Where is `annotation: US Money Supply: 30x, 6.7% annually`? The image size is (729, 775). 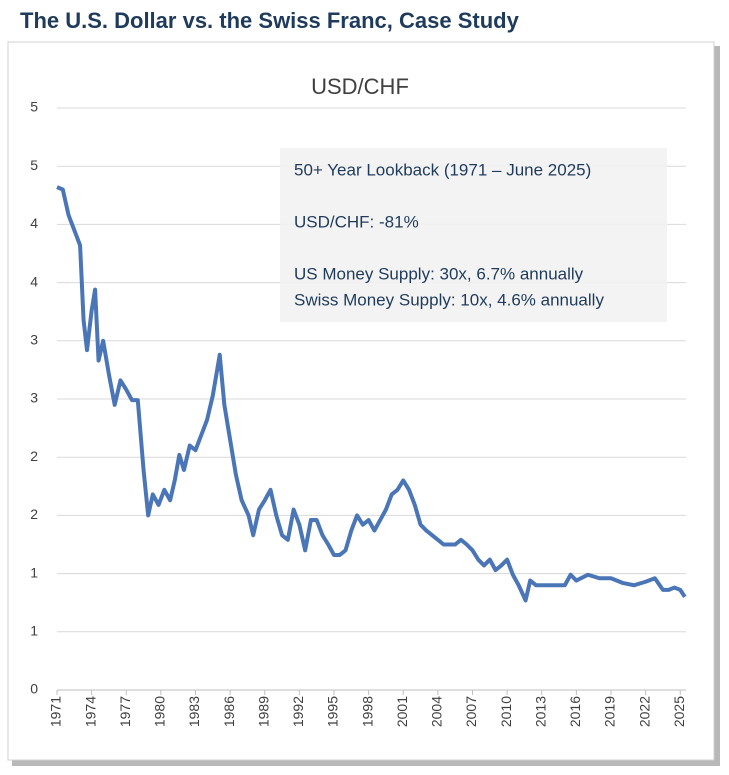
annotation: US Money Supply: 30x, 6.7% annually is located at coordinates (439, 273).